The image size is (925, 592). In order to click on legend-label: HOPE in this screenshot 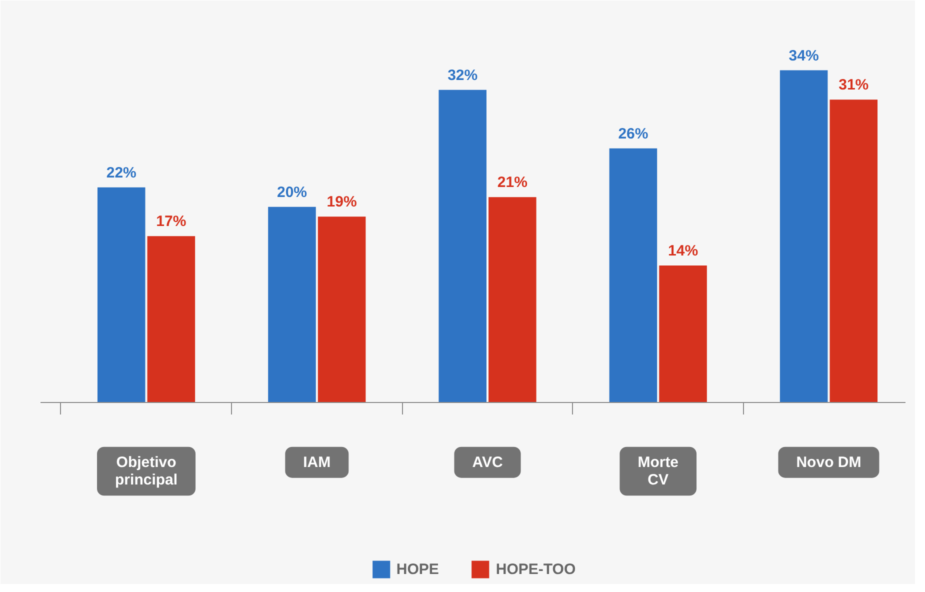, I will do `click(417, 569)`.